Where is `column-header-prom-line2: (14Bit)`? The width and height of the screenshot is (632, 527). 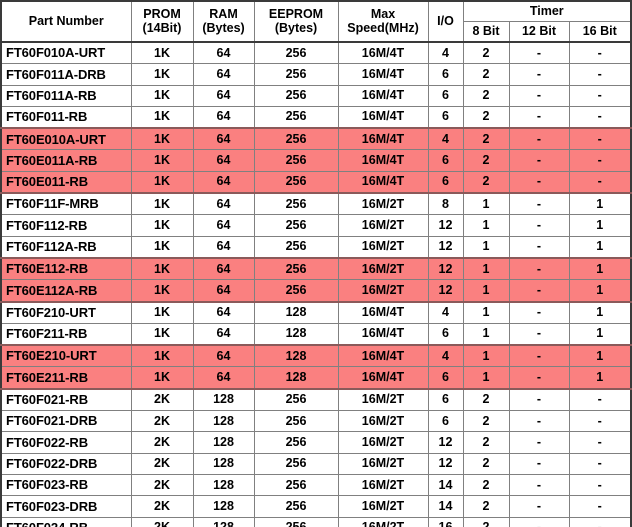
column-header-prom-line2: (14Bit) is located at coordinates (162, 27).